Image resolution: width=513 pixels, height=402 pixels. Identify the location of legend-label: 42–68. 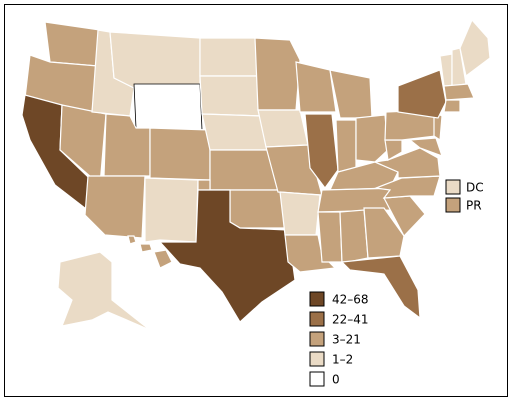
(350, 300).